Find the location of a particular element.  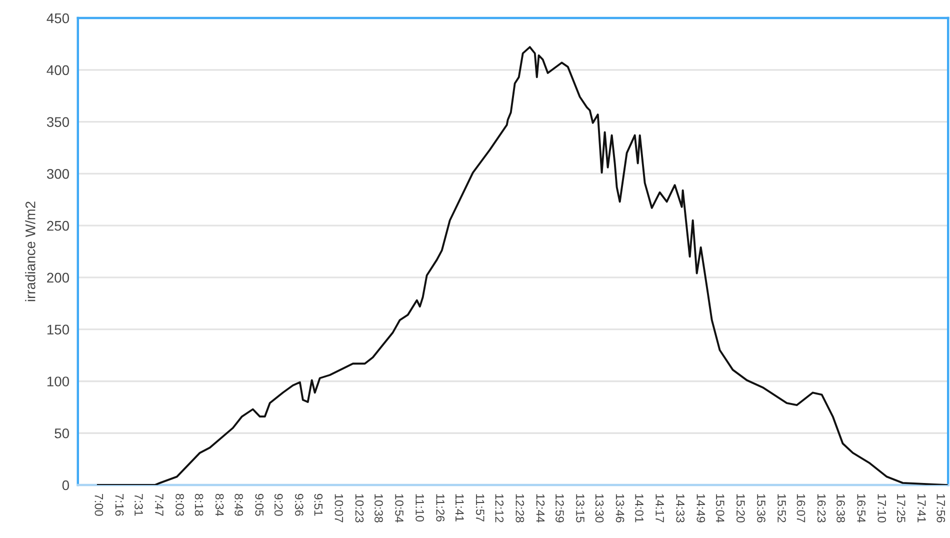

y-tick-label: 50 is located at coordinates (62, 433).